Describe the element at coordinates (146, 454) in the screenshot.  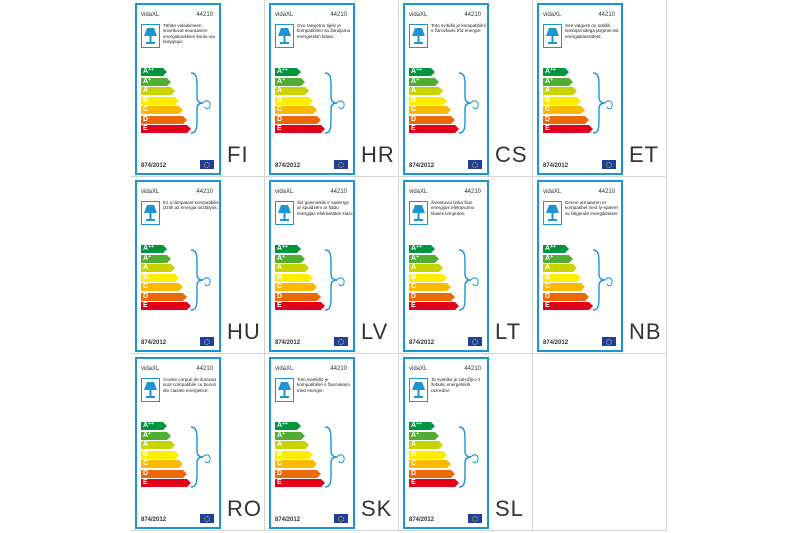
I see `energy-class-letter: B` at that location.